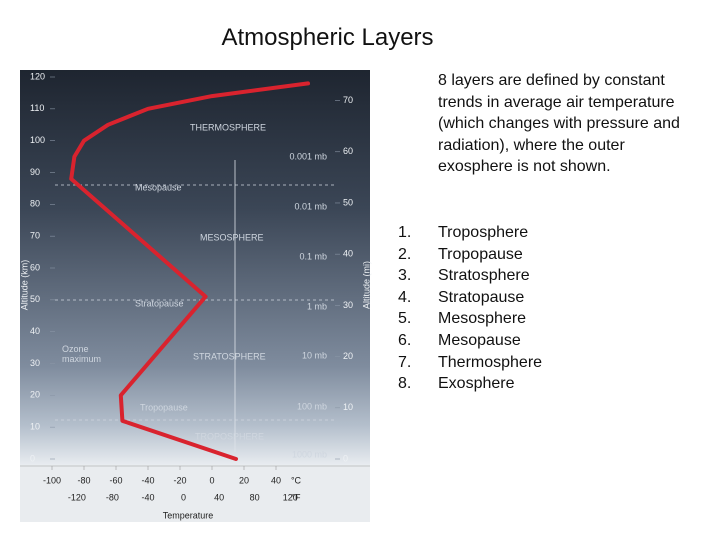 This screenshot has height=540, width=720. I want to click on list-number: 3., so click(405, 276).